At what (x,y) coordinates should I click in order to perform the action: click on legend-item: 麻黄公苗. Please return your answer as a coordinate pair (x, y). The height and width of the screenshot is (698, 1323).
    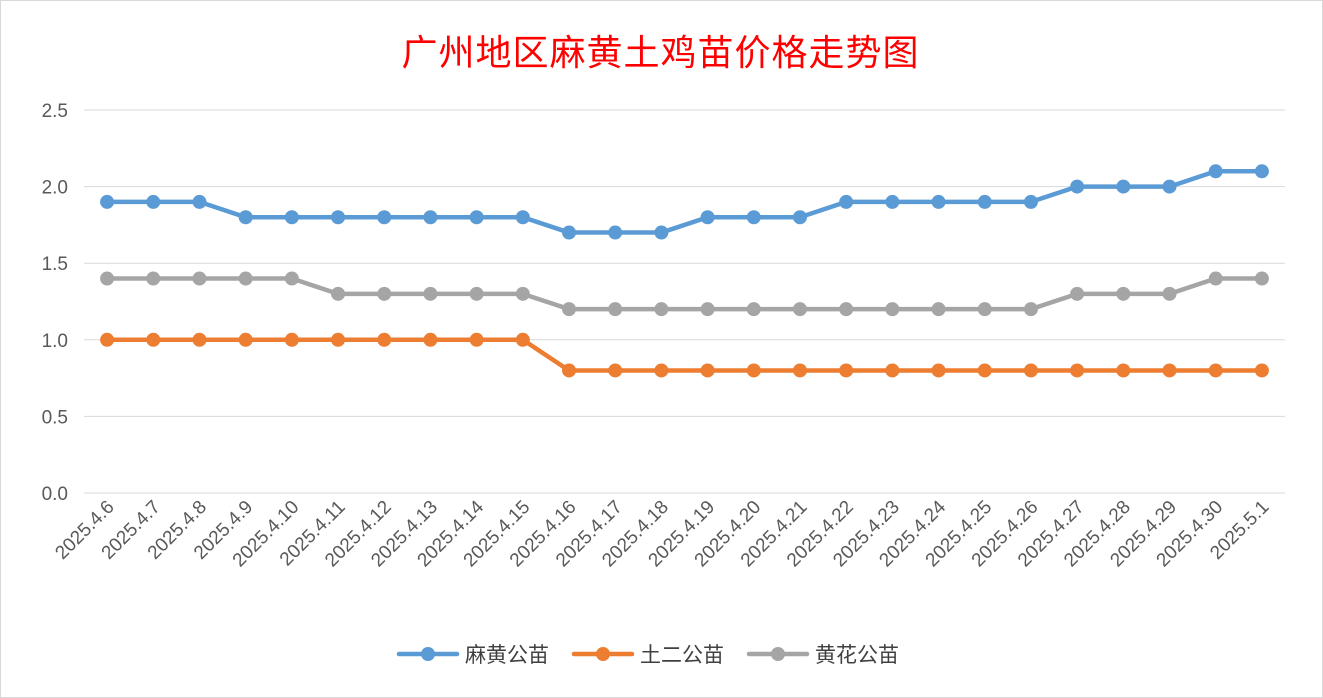
    Looking at the image, I should click on (472, 655).